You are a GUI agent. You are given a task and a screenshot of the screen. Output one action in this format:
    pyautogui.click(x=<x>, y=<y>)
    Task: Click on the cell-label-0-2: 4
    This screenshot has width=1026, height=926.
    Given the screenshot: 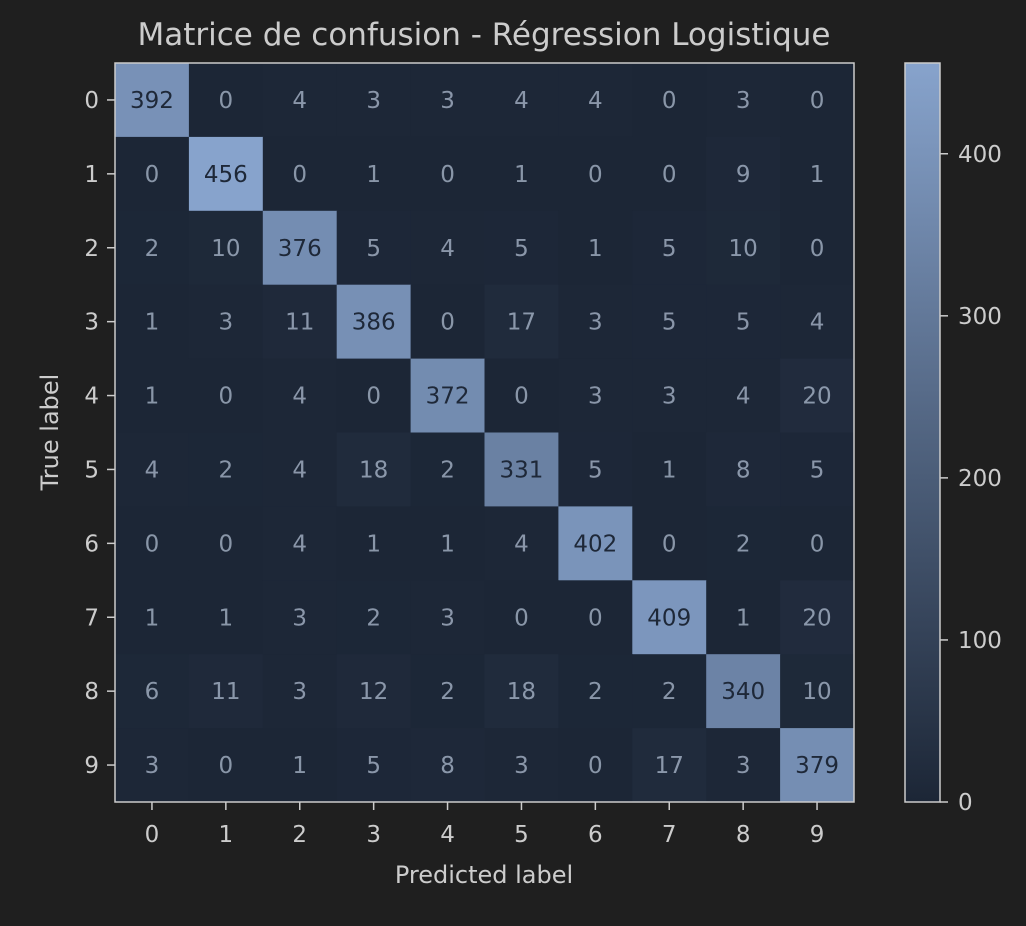 What is the action you would take?
    pyautogui.click(x=299, y=101)
    